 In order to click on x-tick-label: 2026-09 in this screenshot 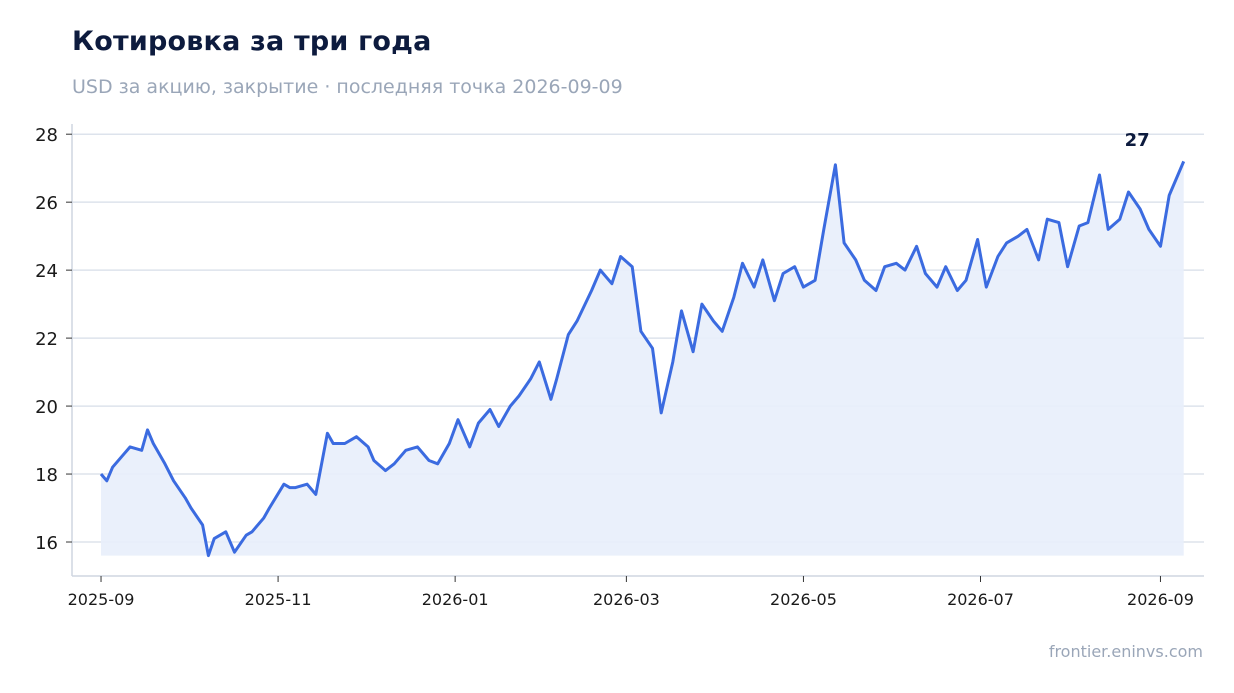, I will do `click(1160, 599)`.